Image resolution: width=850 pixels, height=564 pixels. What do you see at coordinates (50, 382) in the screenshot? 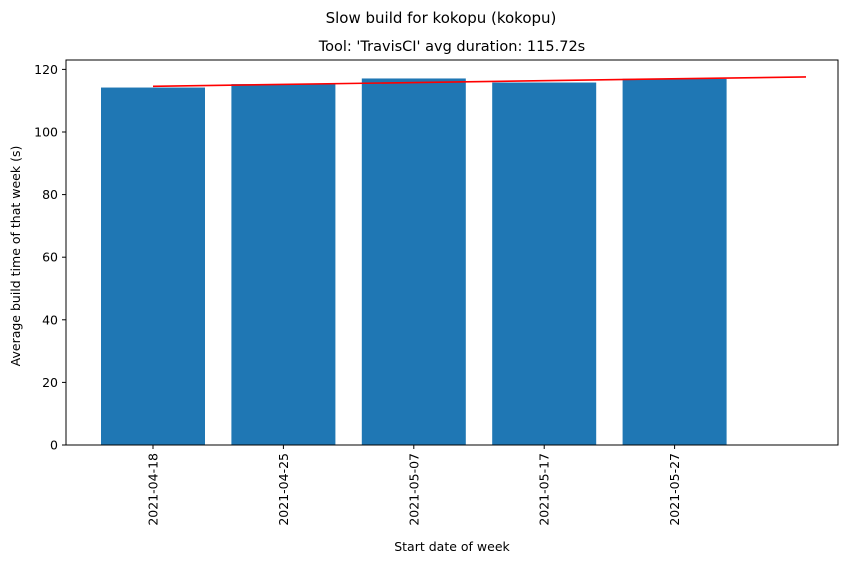
I see `y-tick-label-20: 20` at bounding box center [50, 382].